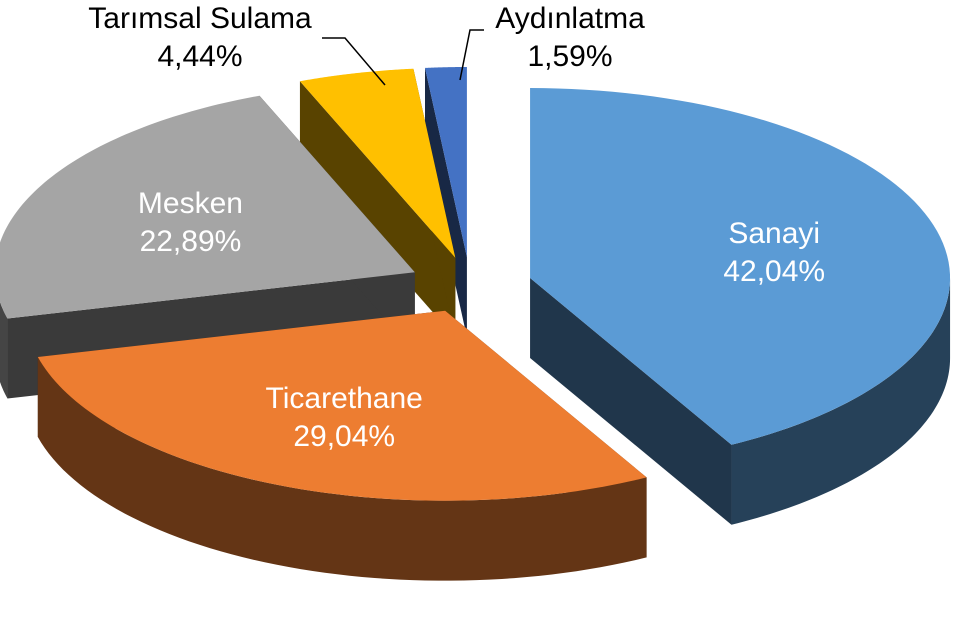 This screenshot has height=630, width=958. I want to click on value-label: 1,59%, so click(569, 56).